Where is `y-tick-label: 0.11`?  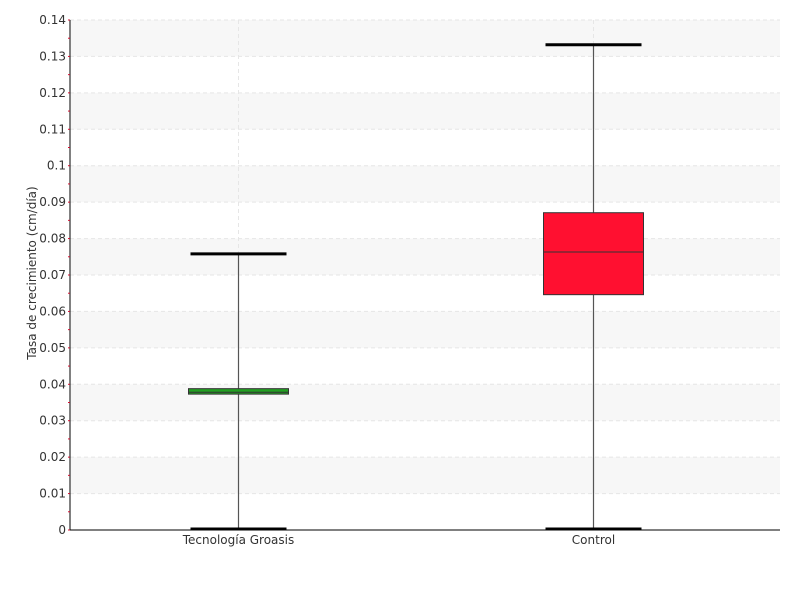 y-tick-label: 0.11 is located at coordinates (52, 129).